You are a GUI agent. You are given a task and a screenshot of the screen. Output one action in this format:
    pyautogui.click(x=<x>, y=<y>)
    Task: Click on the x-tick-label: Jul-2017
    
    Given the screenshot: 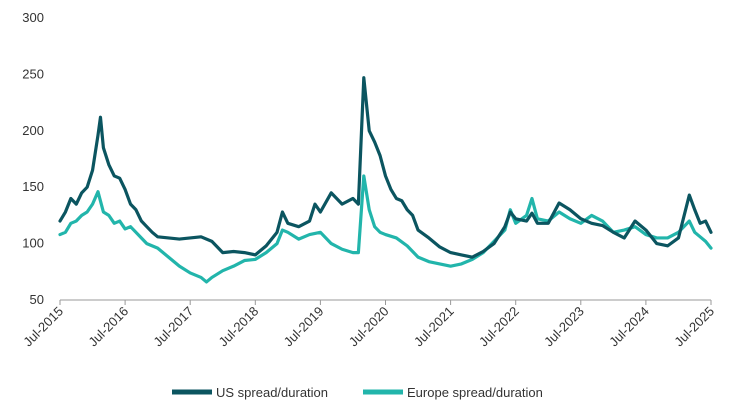 What is the action you would take?
    pyautogui.click(x=173, y=327)
    